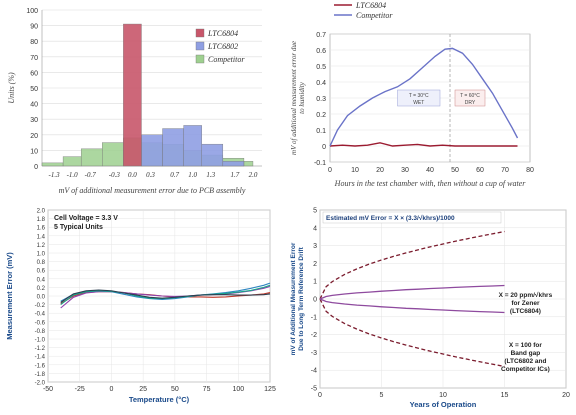 This screenshot has height=415, width=576. What do you see at coordinates (525, 311) in the screenshot?
I see `zener-annotation: (LTC6804)` at bounding box center [525, 311].